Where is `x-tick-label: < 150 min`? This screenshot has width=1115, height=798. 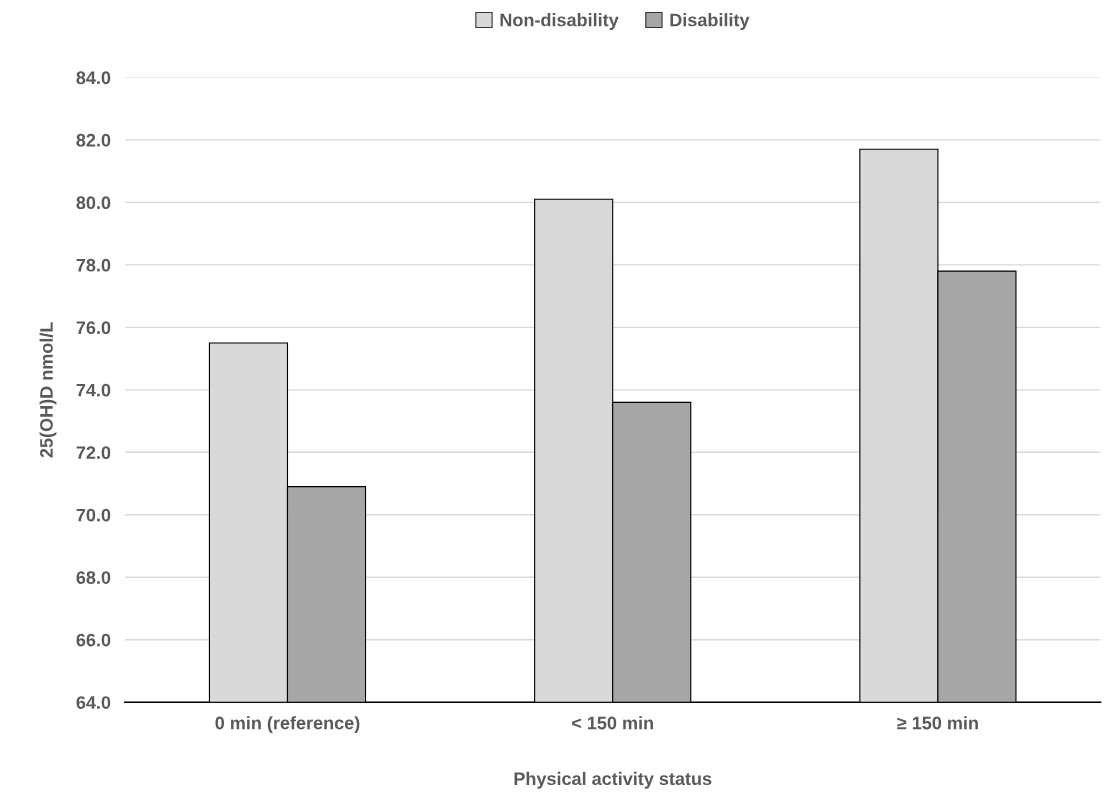
x-tick-label: < 150 min is located at coordinates (612, 723).